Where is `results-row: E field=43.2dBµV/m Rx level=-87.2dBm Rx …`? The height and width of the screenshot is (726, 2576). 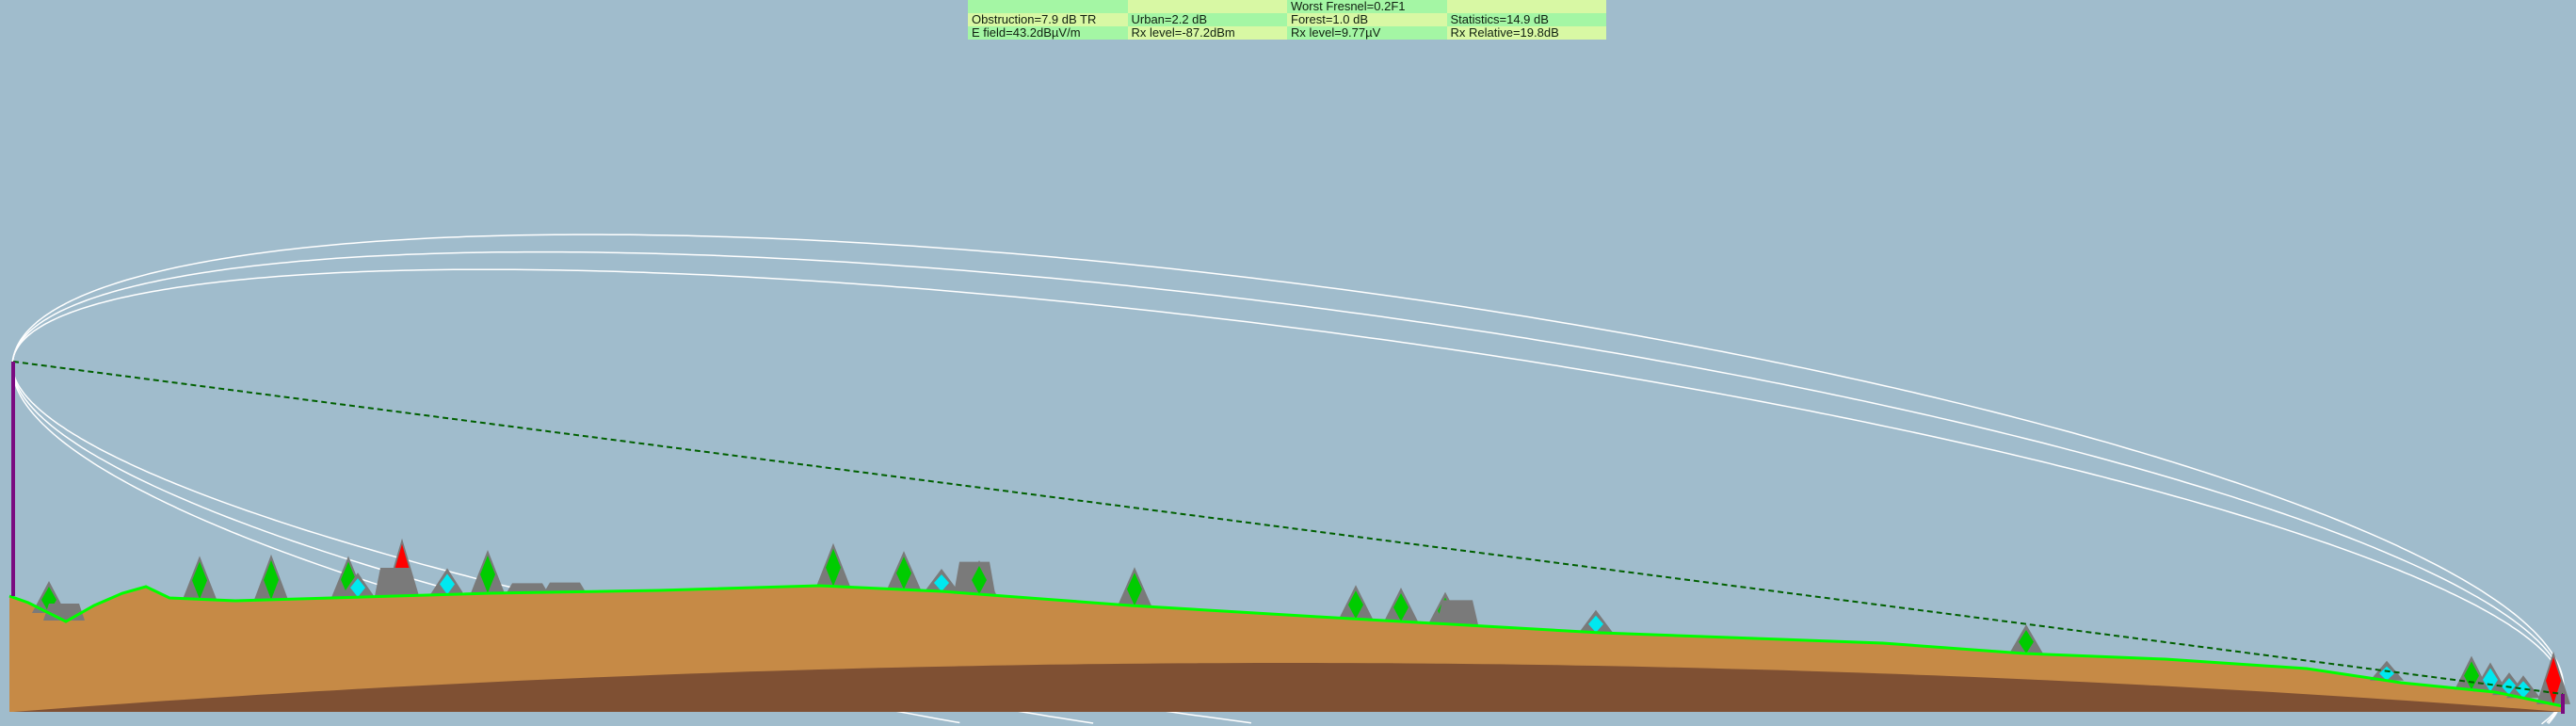 results-row: E field=43.2dBµV/m Rx level=-87.2dBm Rx … is located at coordinates (1287, 33).